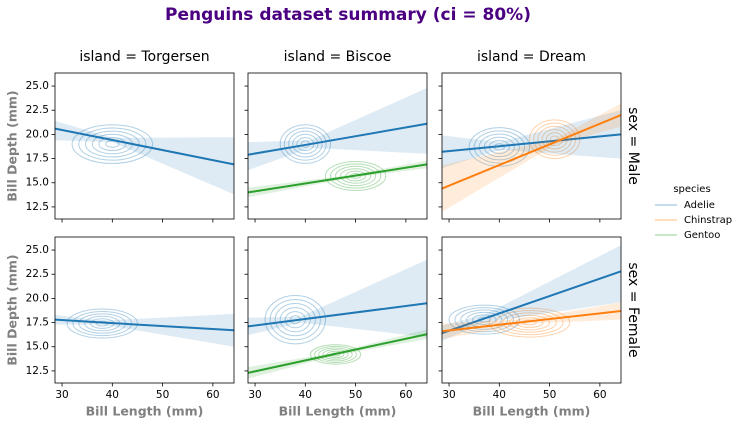 The height and width of the screenshot is (426, 740). Describe the element at coordinates (691, 189) in the screenshot. I see `legend-title: species` at that location.